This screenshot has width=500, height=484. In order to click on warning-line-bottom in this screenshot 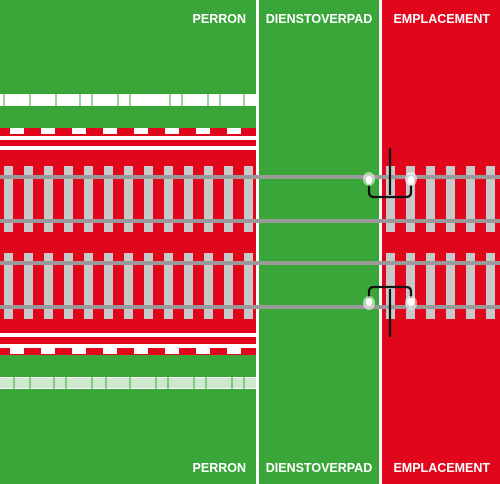, I will do `click(128, 343)`.